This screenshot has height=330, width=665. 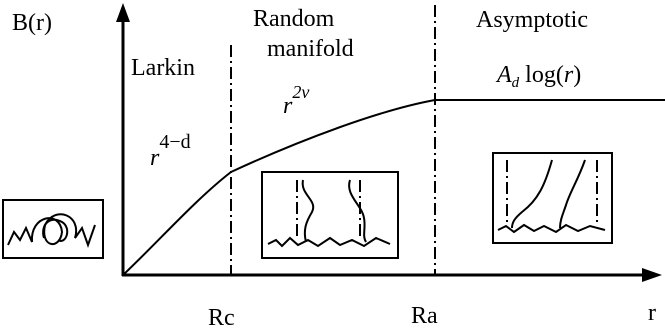 I want to click on ra-label: Ra, so click(x=424, y=316).